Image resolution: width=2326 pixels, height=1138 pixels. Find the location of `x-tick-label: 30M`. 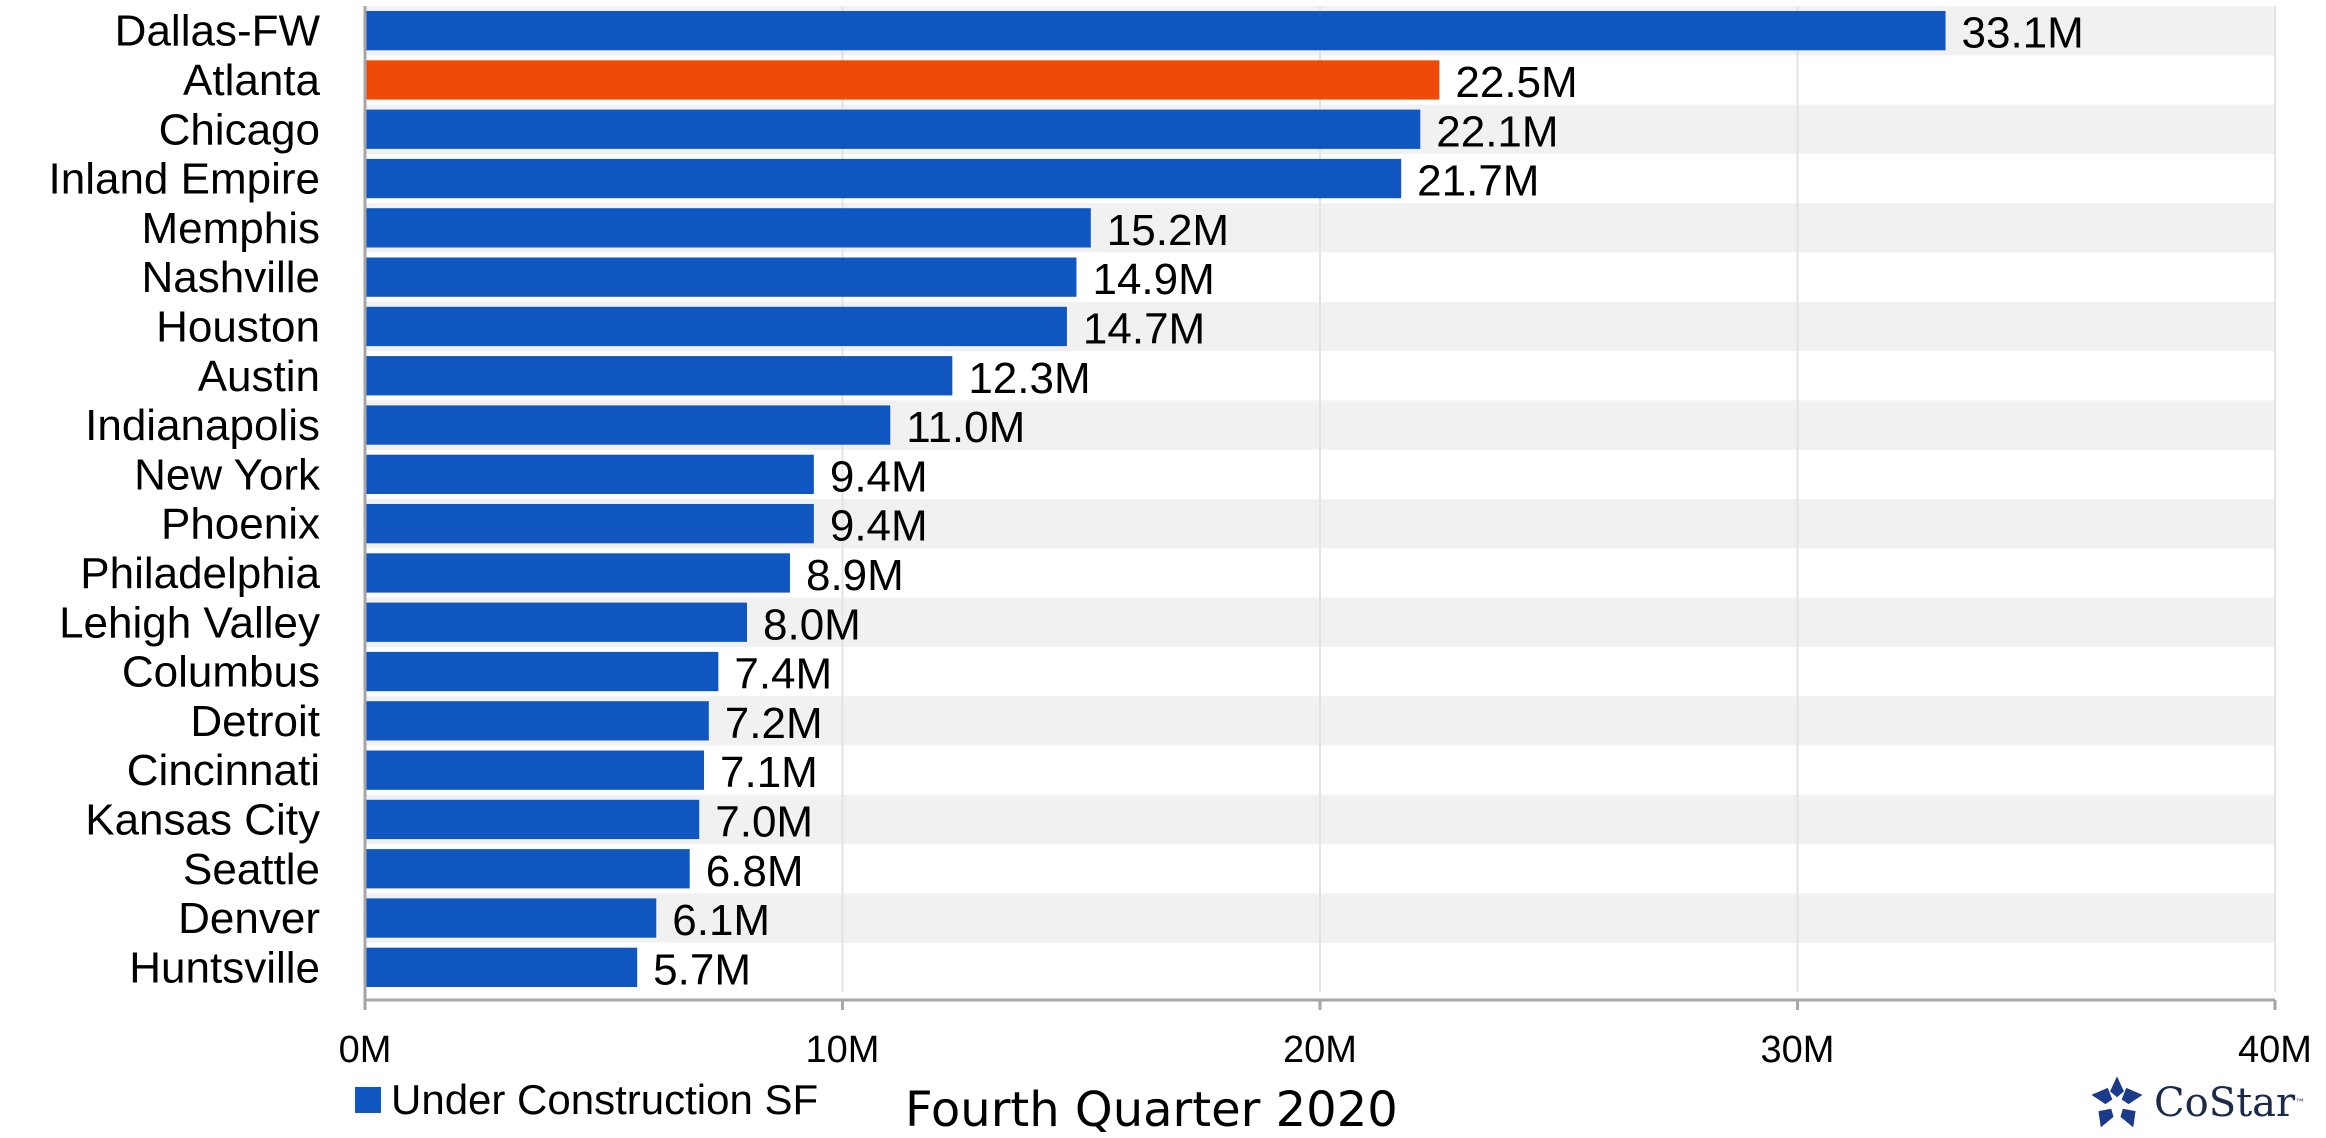

x-tick-label: 30M is located at coordinates (1798, 1050).